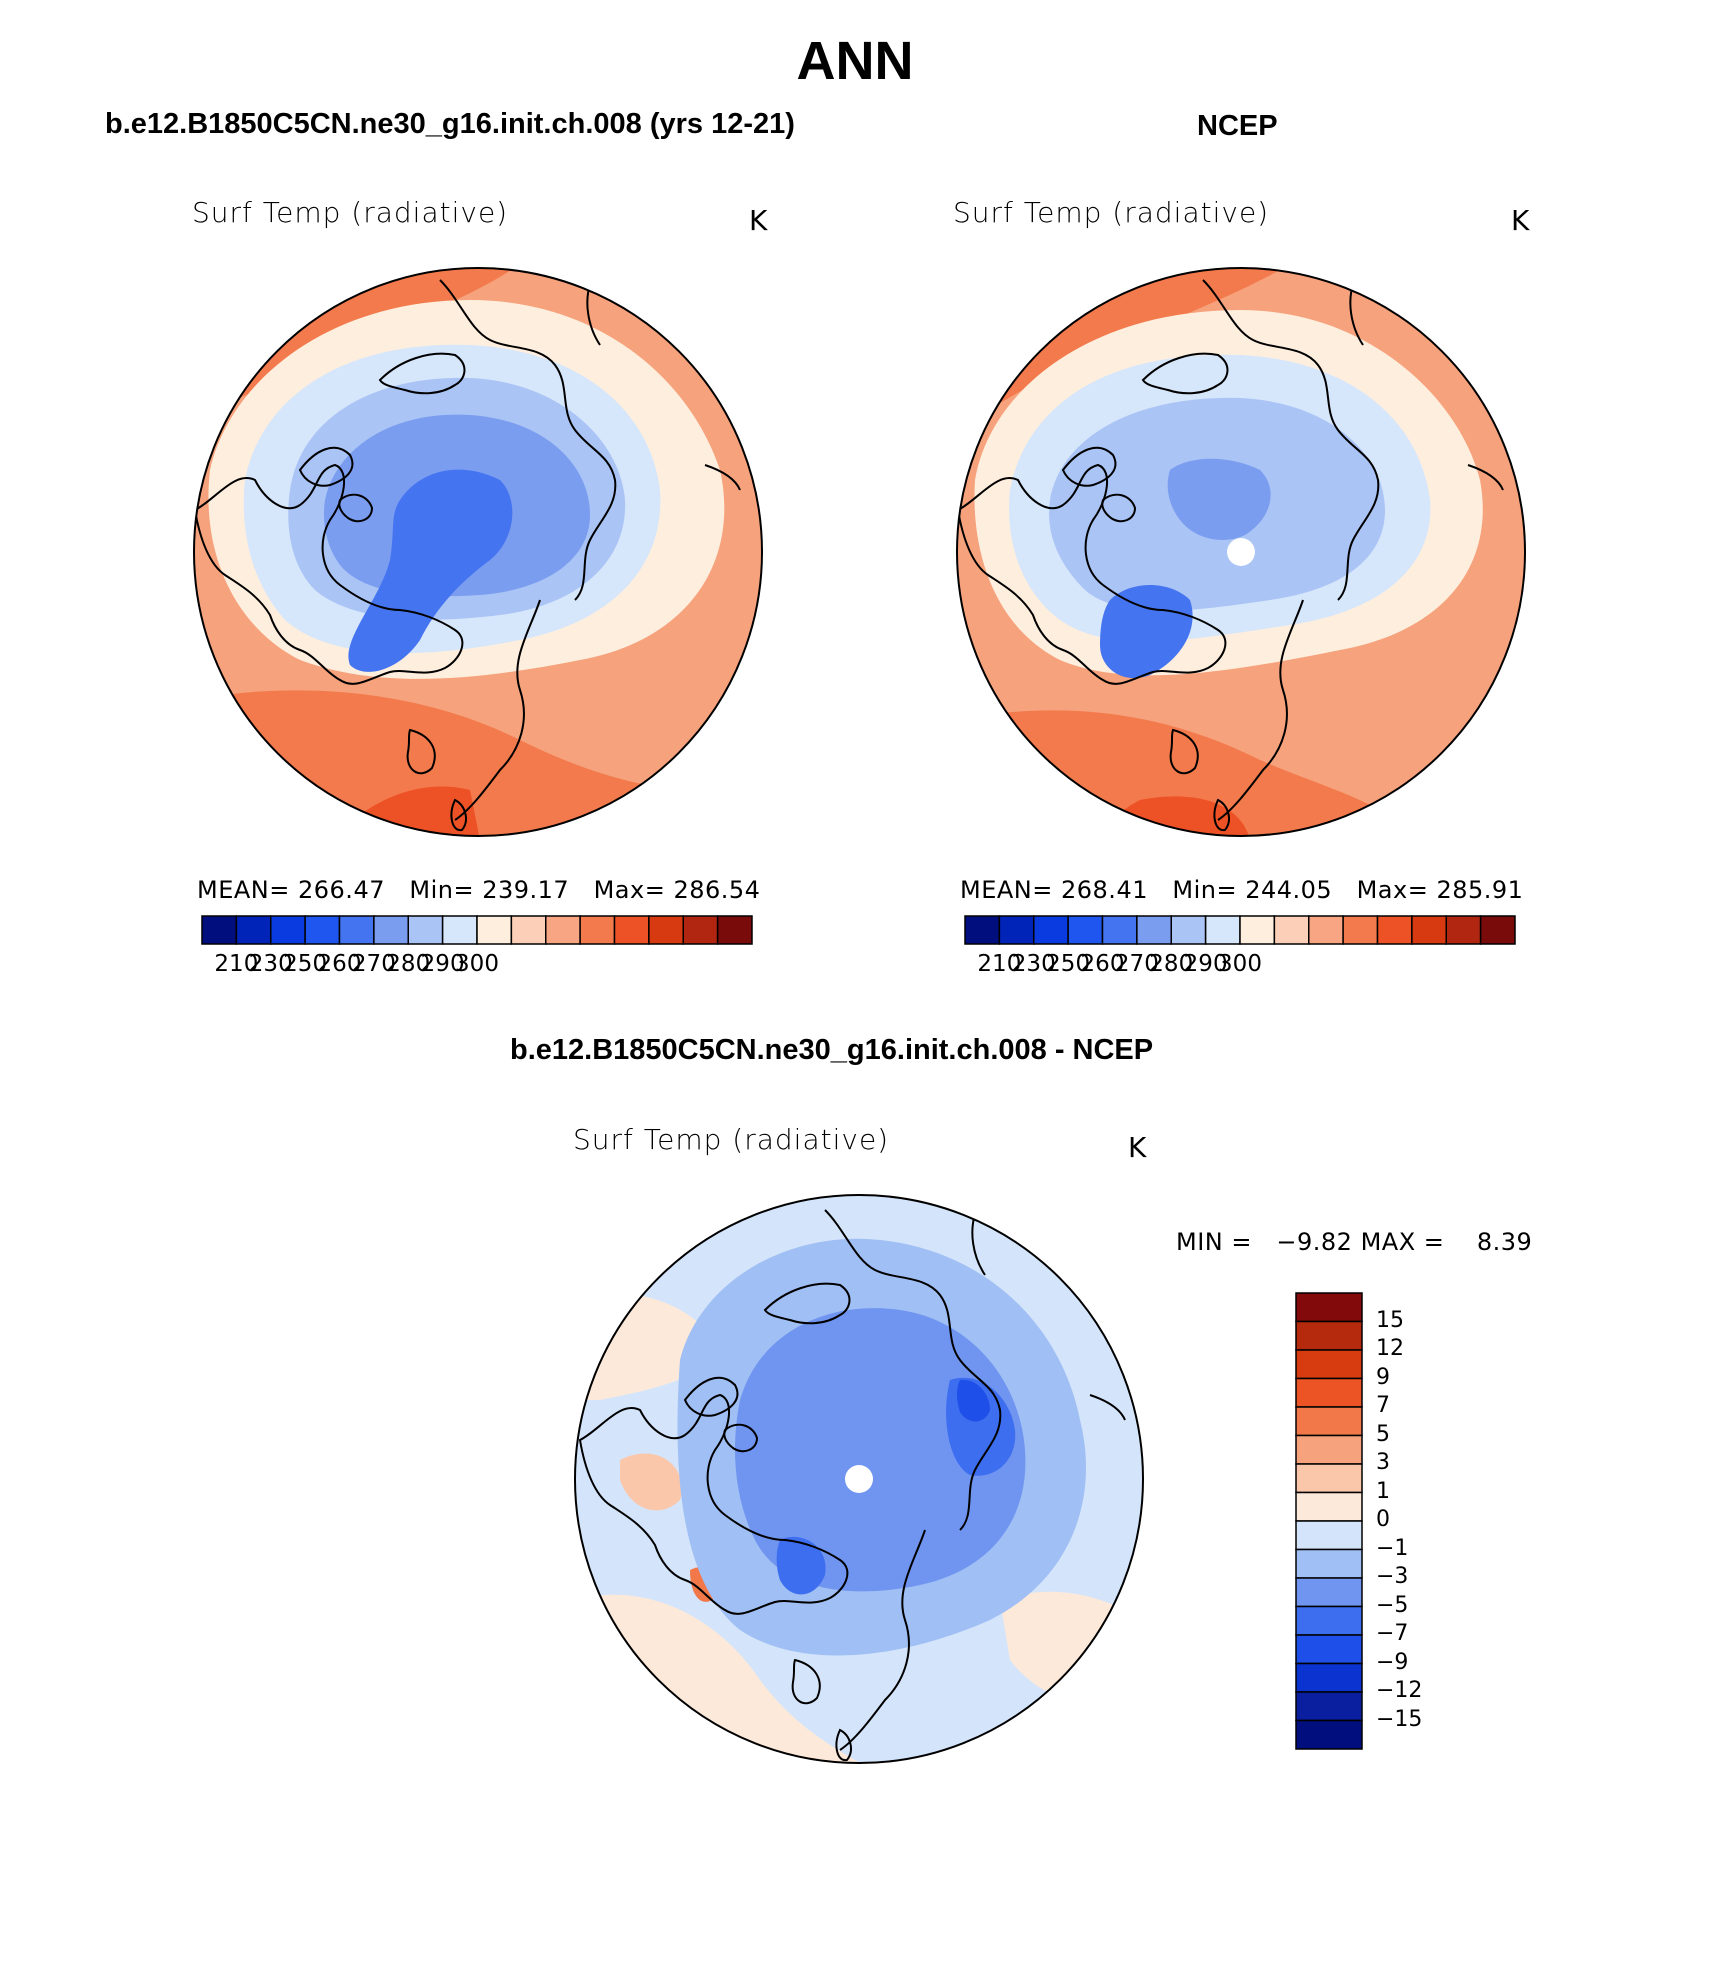  Describe the element at coordinates (1504, 1242) in the screenshot. I see `diff-max-value: 8.39` at that location.